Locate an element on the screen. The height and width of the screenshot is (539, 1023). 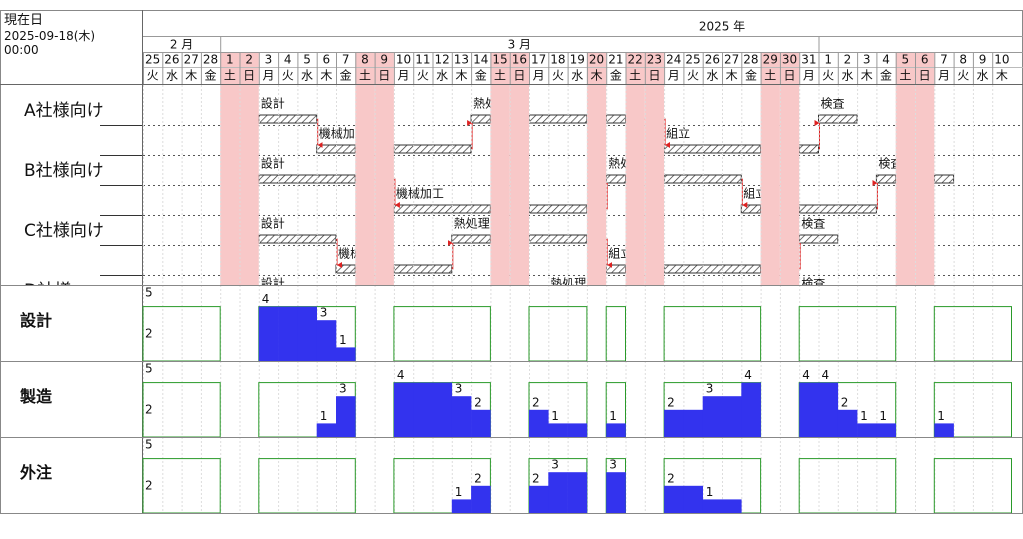
day-label: 22 is located at coordinates (635, 60).